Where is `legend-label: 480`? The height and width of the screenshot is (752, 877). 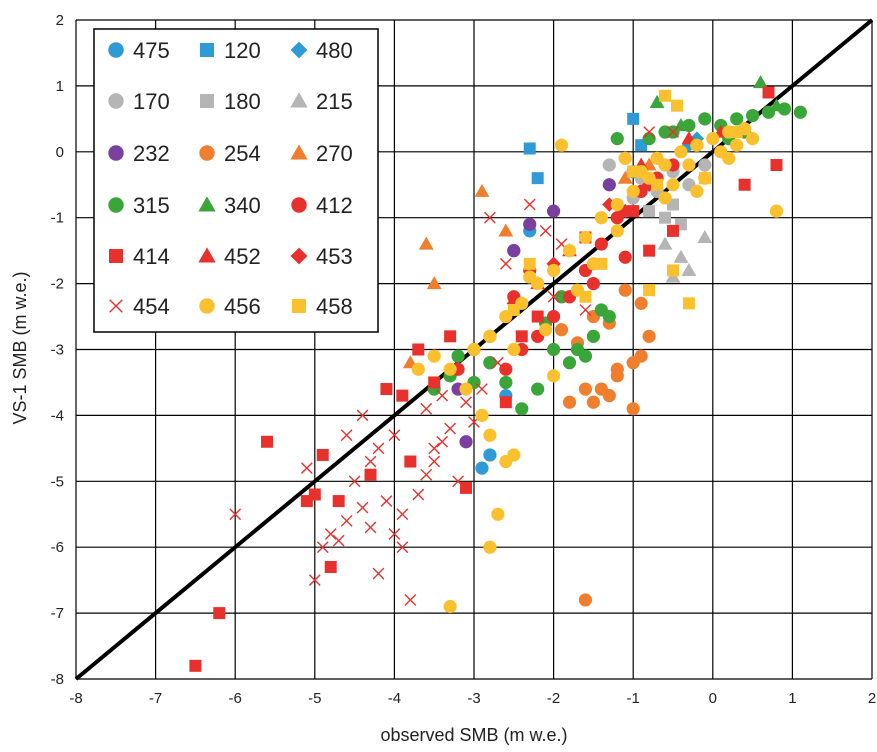 legend-label: 480 is located at coordinates (334, 50).